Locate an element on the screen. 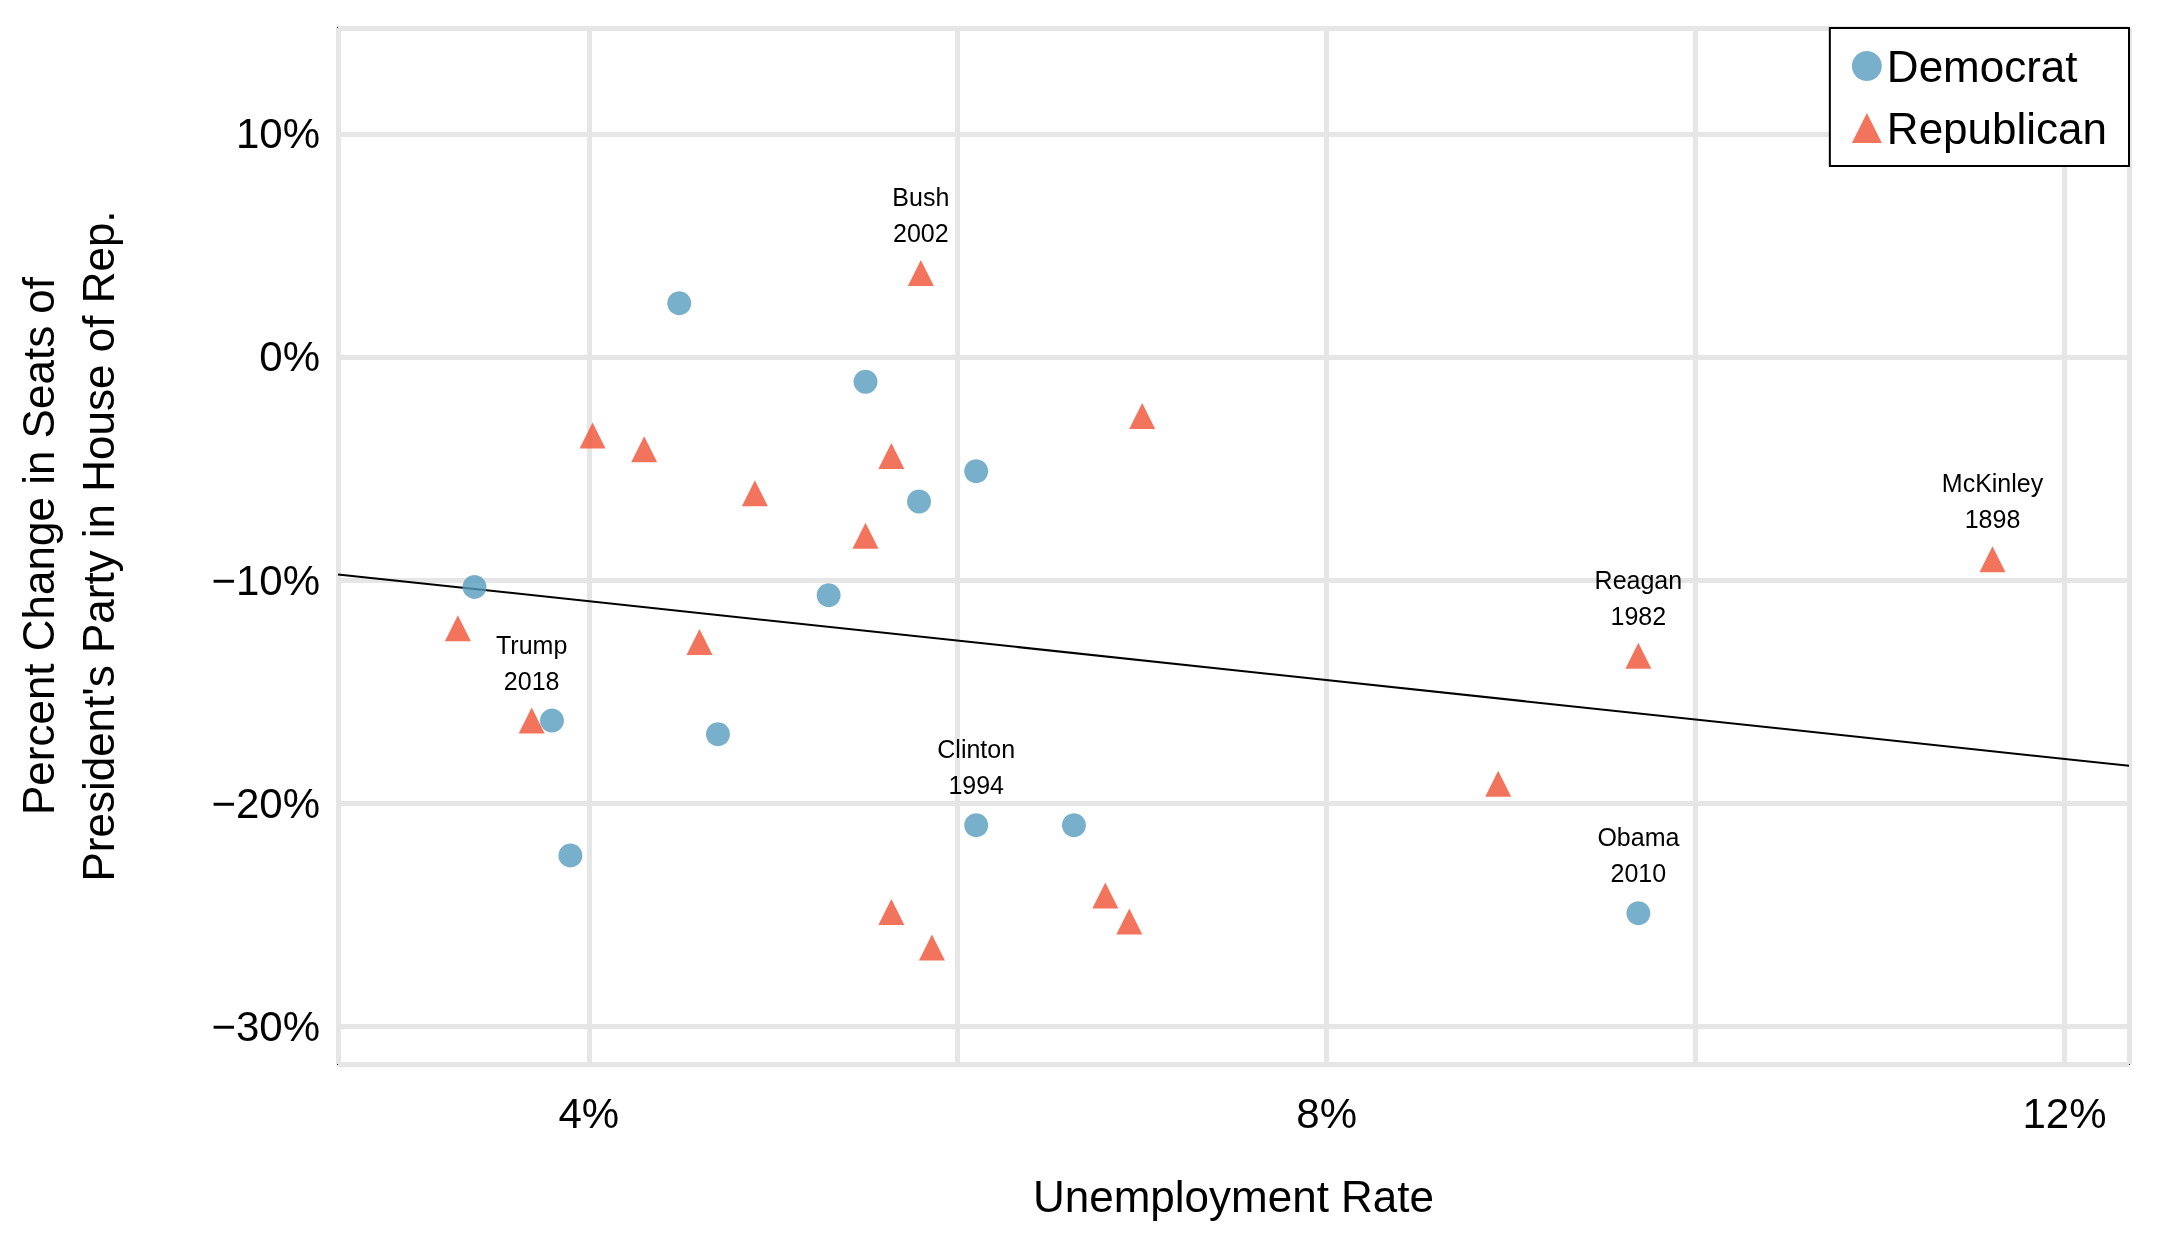 This screenshot has width=2159, height=1259. annotation: Bush 2002 is located at coordinates (921, 214).